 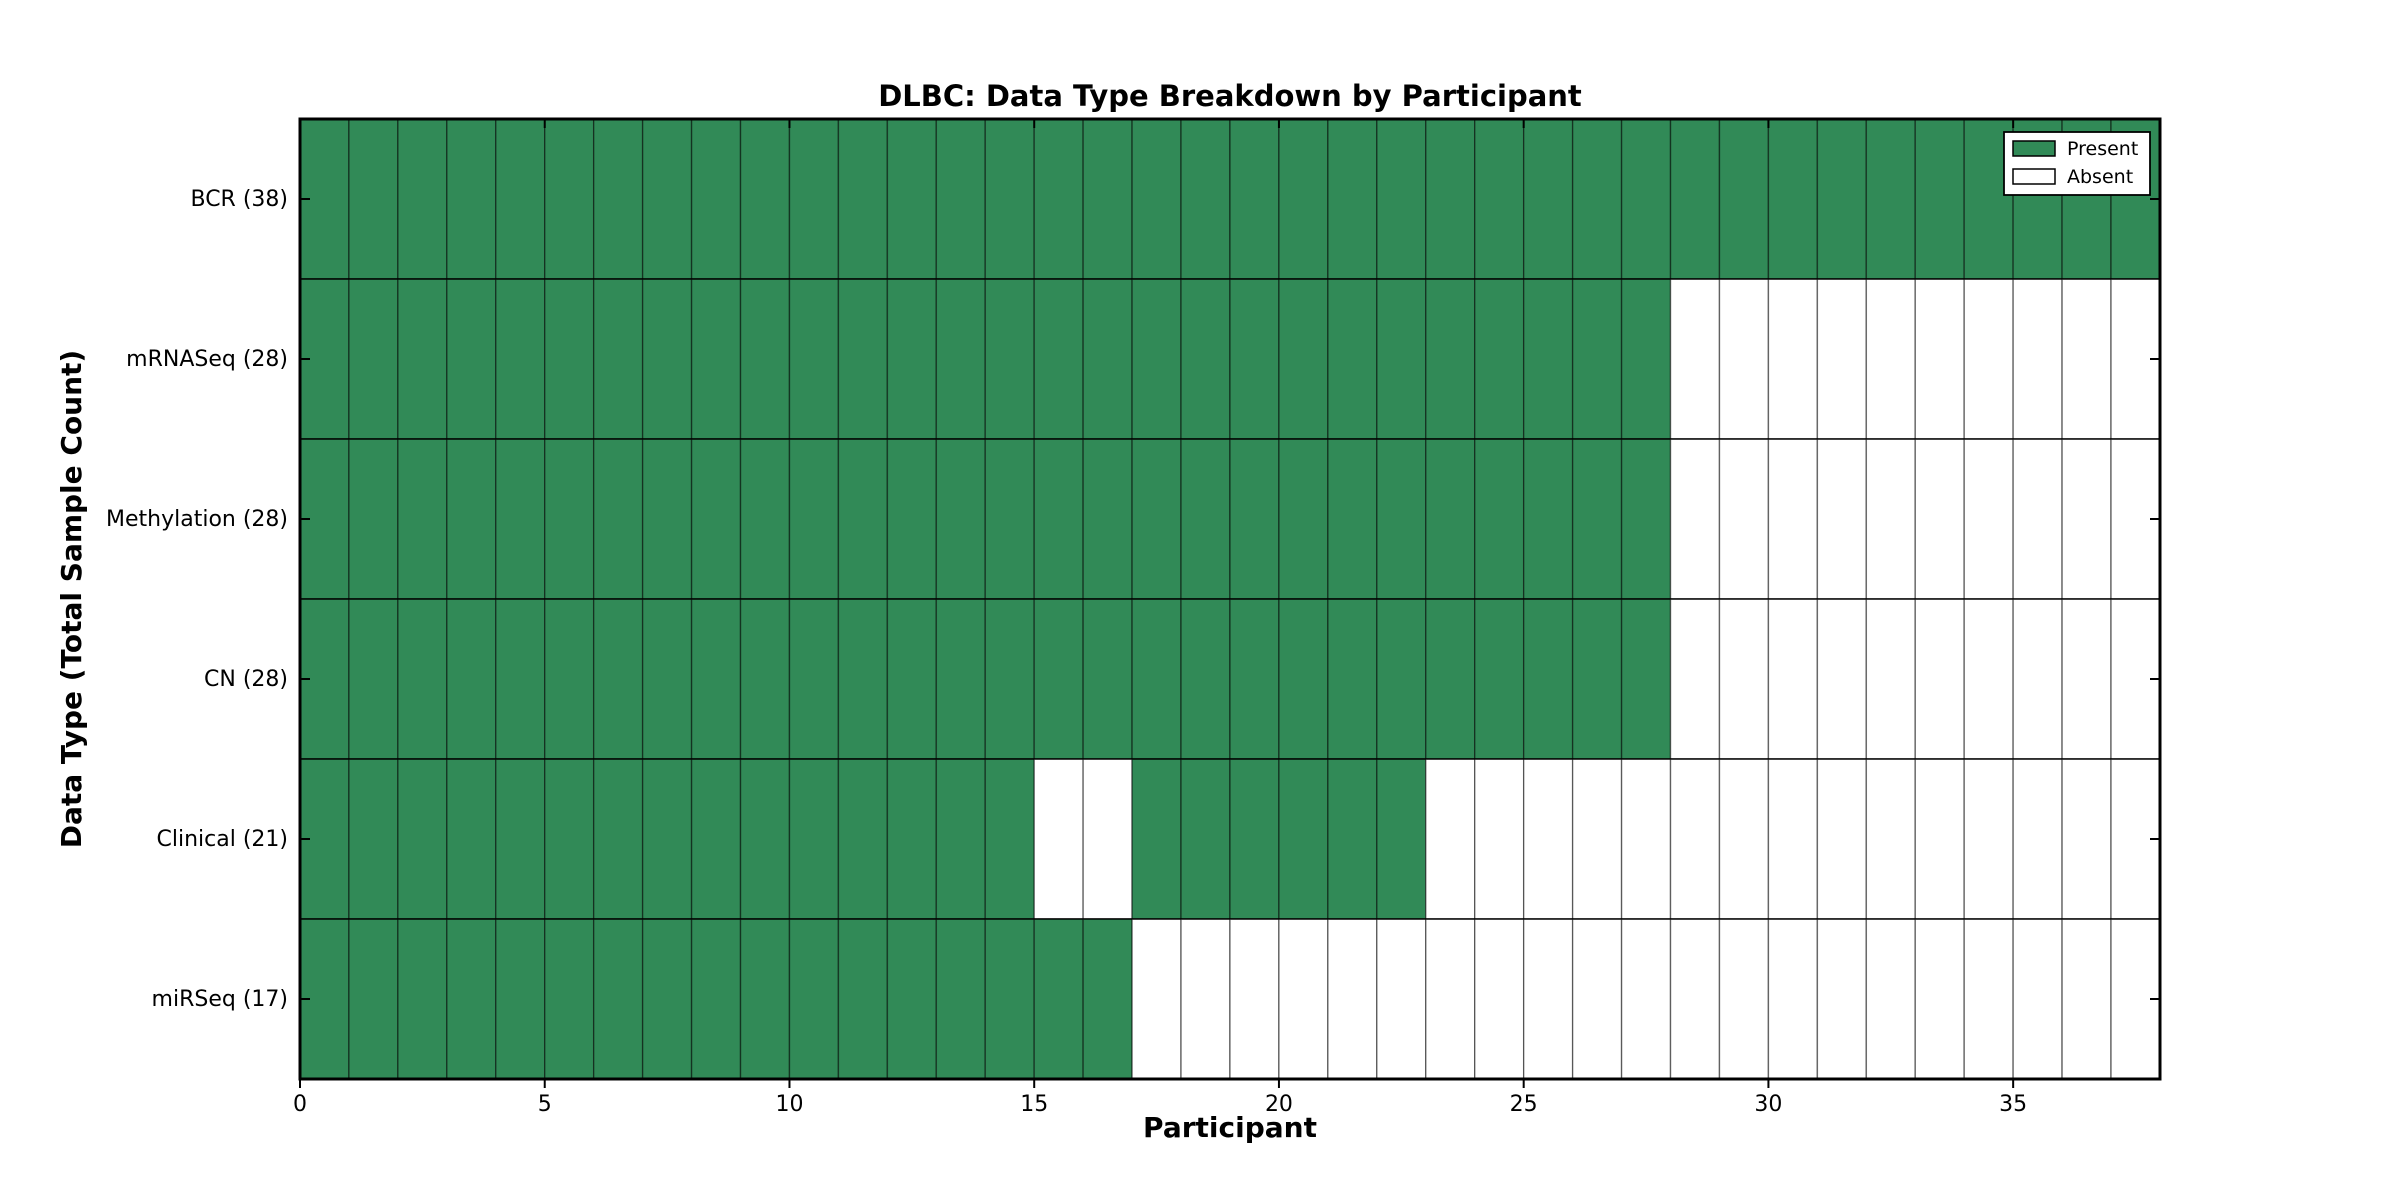 What do you see at coordinates (197, 519) in the screenshot?
I see `y-tick-label: Methylation (28)` at bounding box center [197, 519].